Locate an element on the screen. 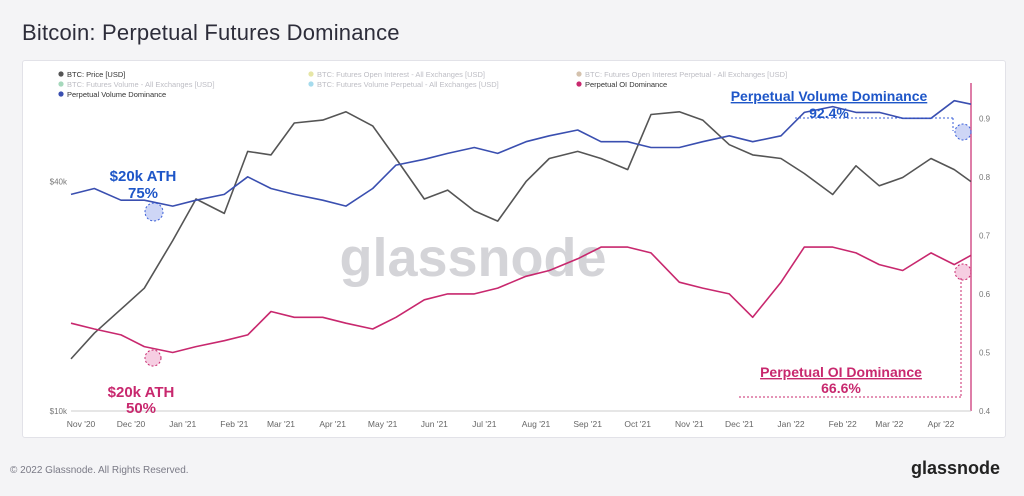 This screenshot has height=496, width=1024. oi-ath-label: $20k ATH is located at coordinates (141, 392).